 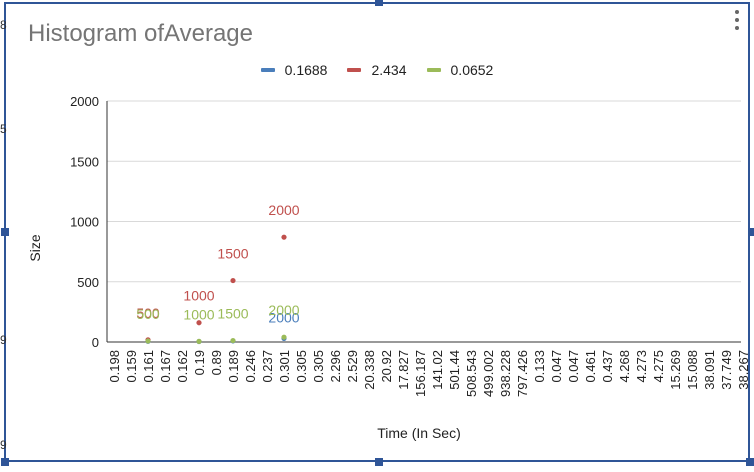 I want to click on resize-handle-right, so click(x=751, y=232).